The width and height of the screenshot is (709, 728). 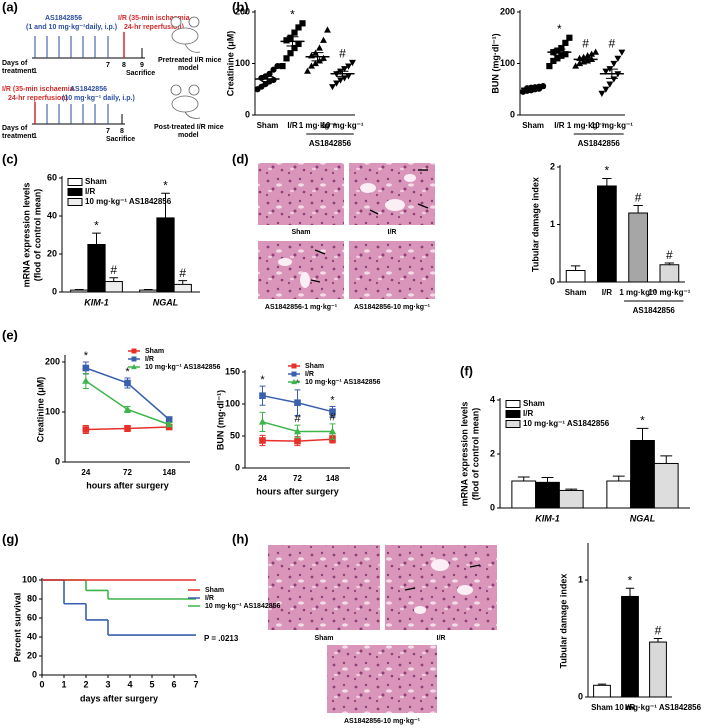 I want to click on x-tick-label: 72, so click(x=297, y=478).